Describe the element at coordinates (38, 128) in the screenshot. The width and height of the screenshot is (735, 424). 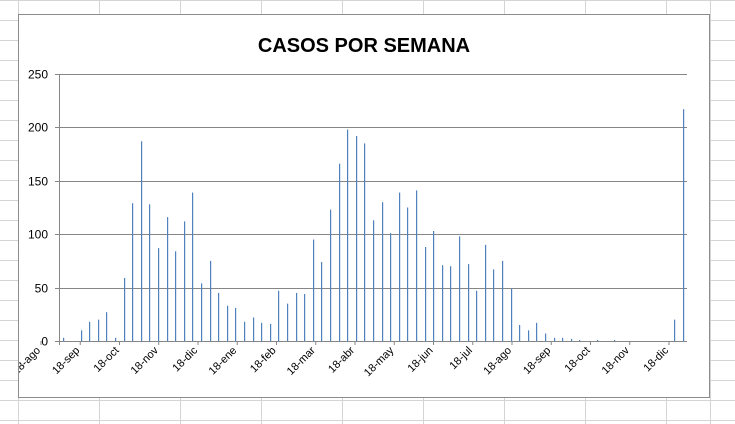
I see `y-tick-label: 200` at that location.